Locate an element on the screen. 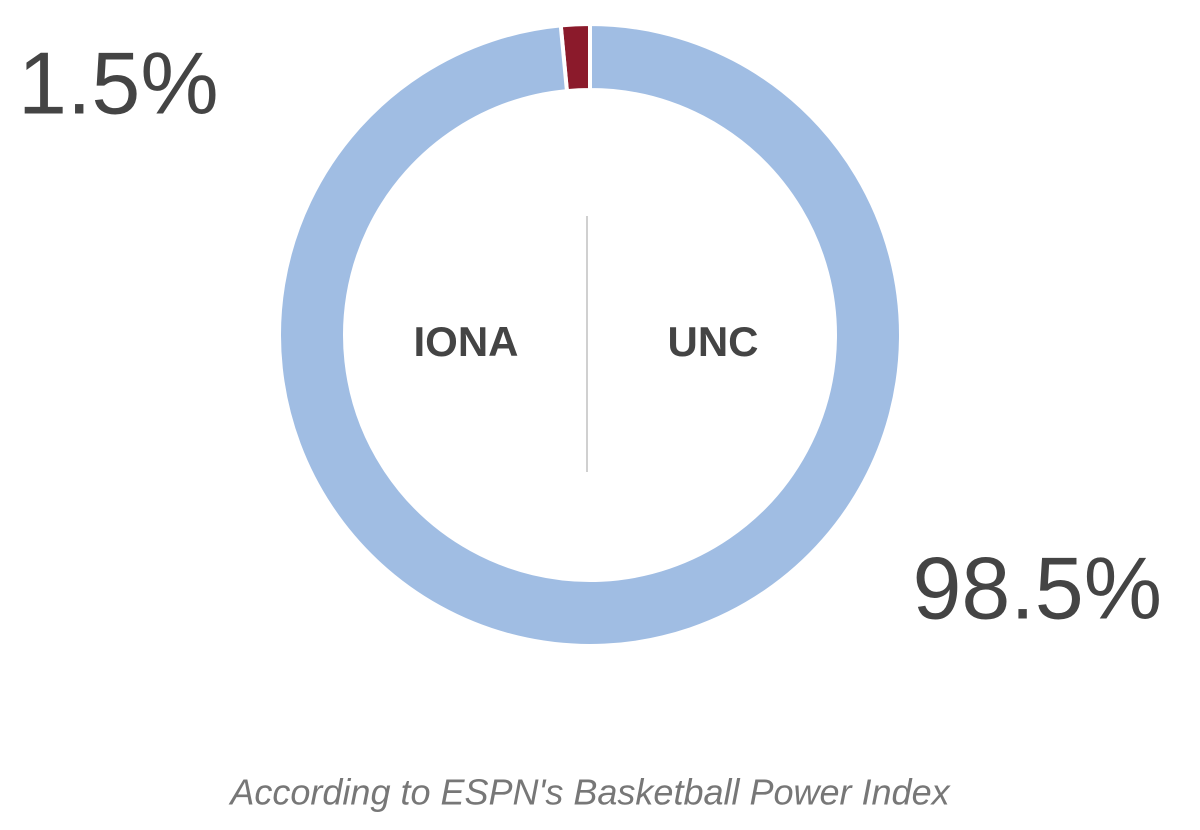 This screenshot has width=1200, height=830. team-label: IONA is located at coordinates (466, 341).